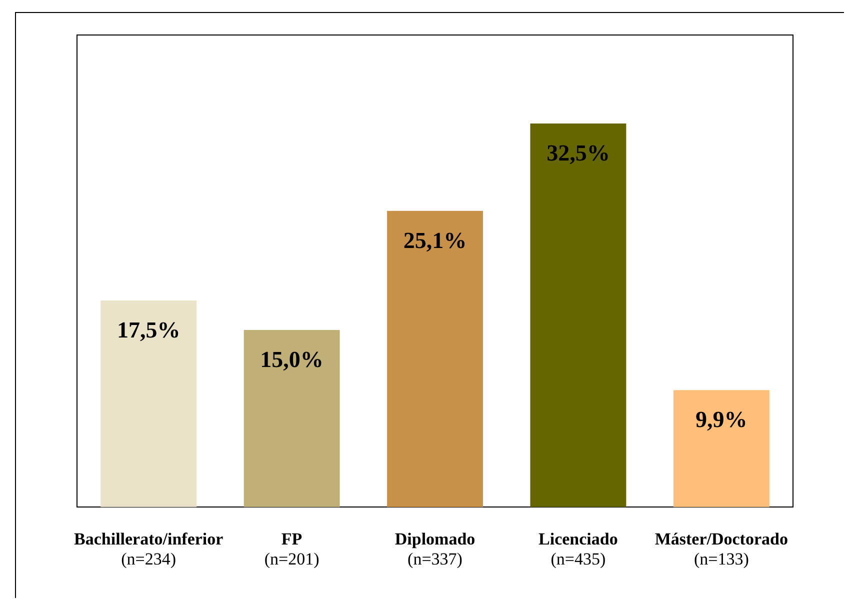  I want to click on x-tick-label: FP (n=201), so click(292, 549).